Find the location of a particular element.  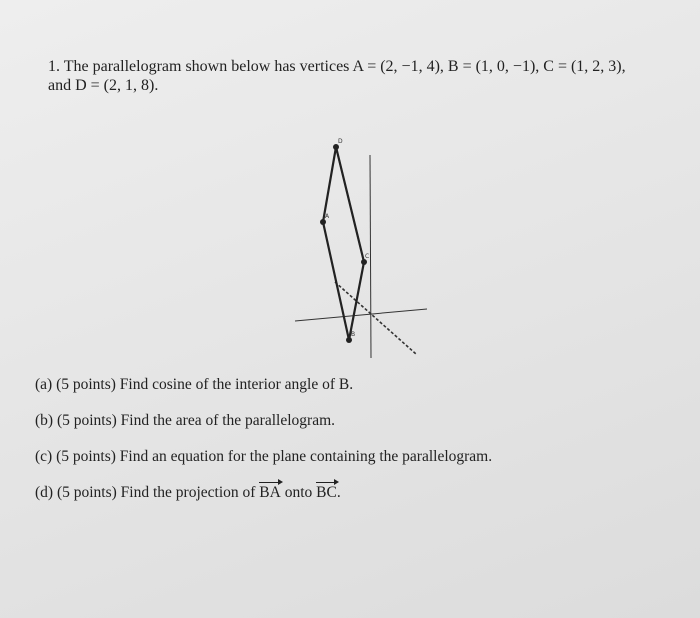

part-label: (d) is located at coordinates (44, 492).